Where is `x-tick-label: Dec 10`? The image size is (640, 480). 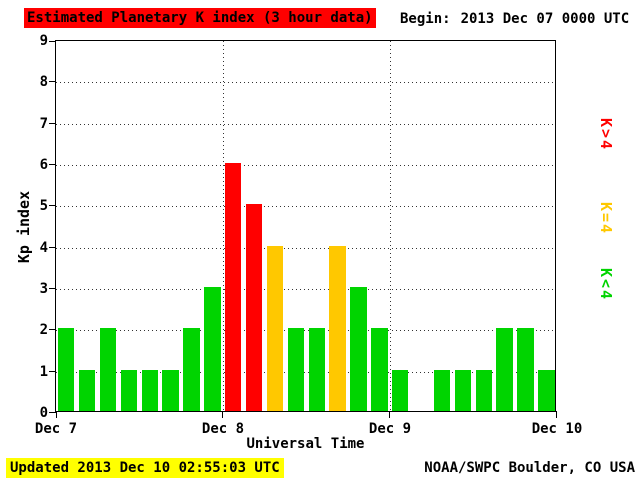
x-tick-label: Dec 10 is located at coordinates (557, 429).